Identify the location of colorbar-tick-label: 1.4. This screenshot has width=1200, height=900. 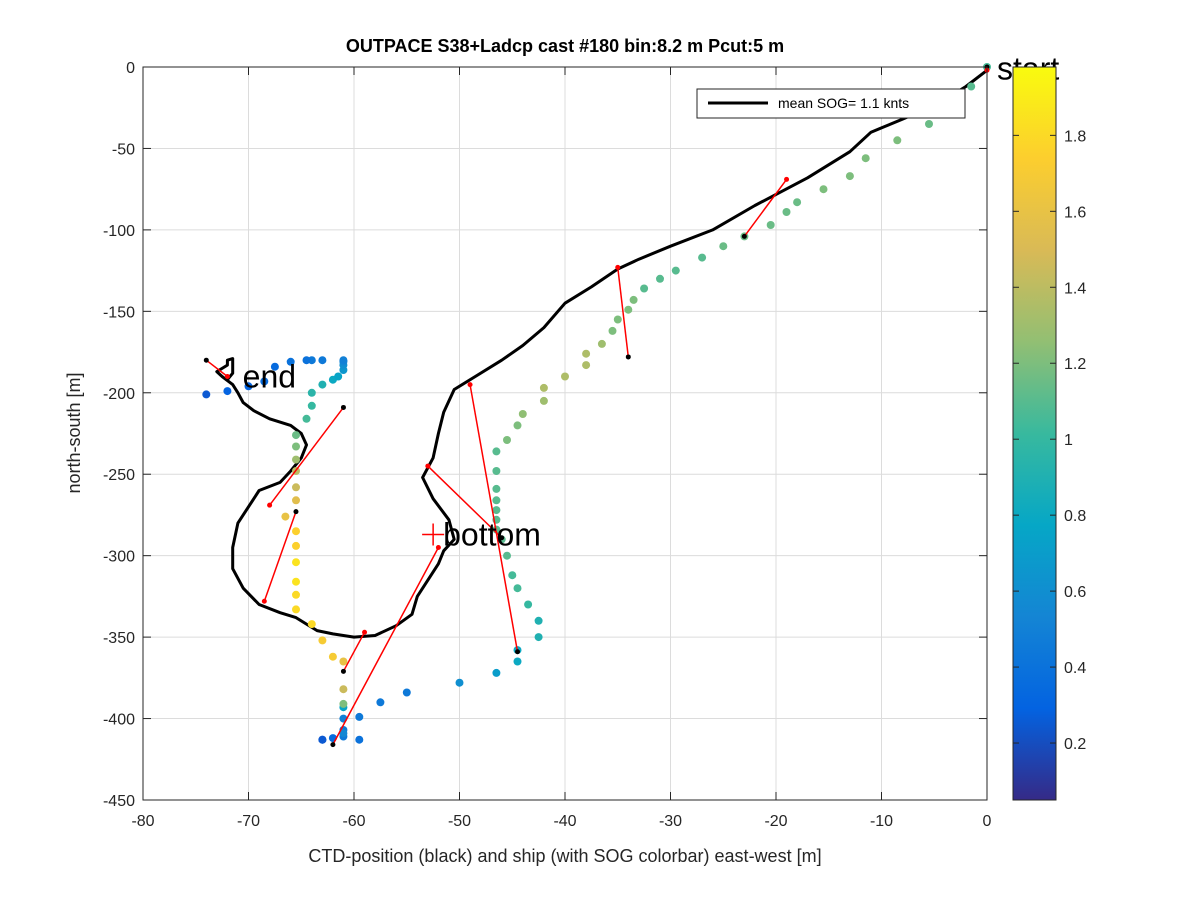
(1075, 288).